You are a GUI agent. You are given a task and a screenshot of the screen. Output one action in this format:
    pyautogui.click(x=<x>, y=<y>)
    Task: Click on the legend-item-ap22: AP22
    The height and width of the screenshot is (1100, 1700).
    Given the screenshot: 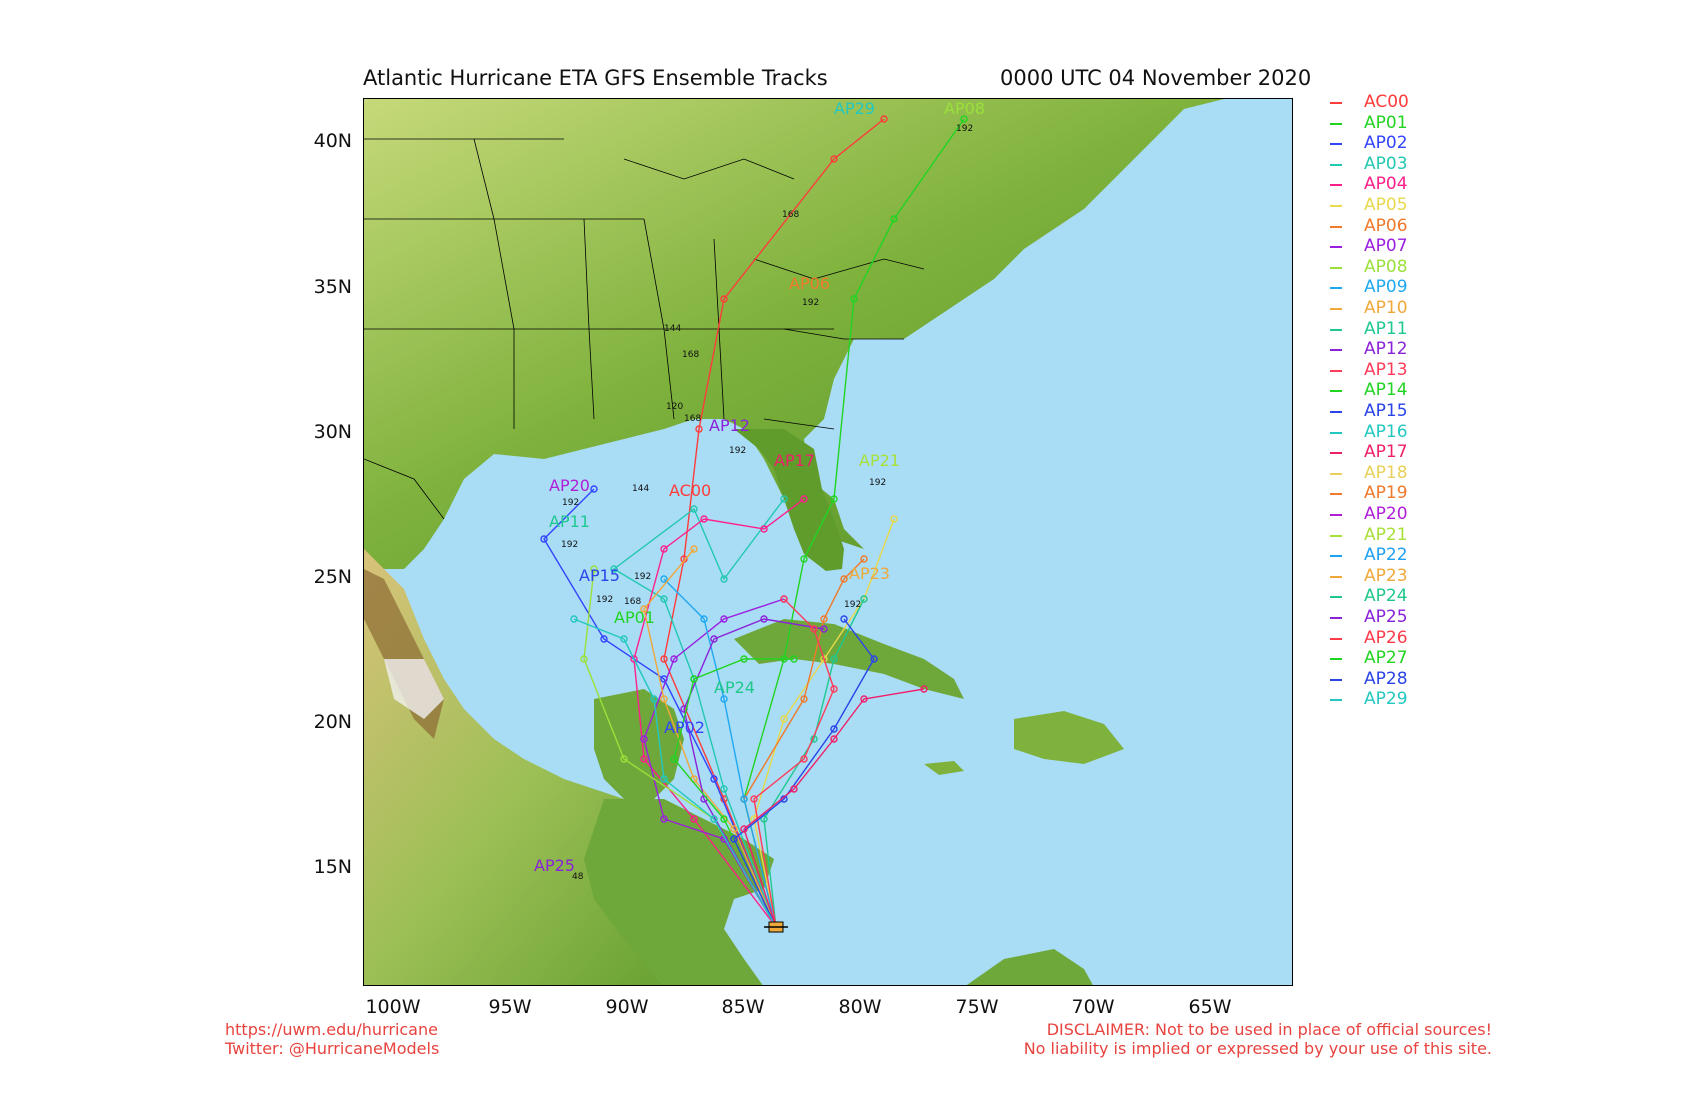 What is the action you would take?
    pyautogui.click(x=1390, y=555)
    